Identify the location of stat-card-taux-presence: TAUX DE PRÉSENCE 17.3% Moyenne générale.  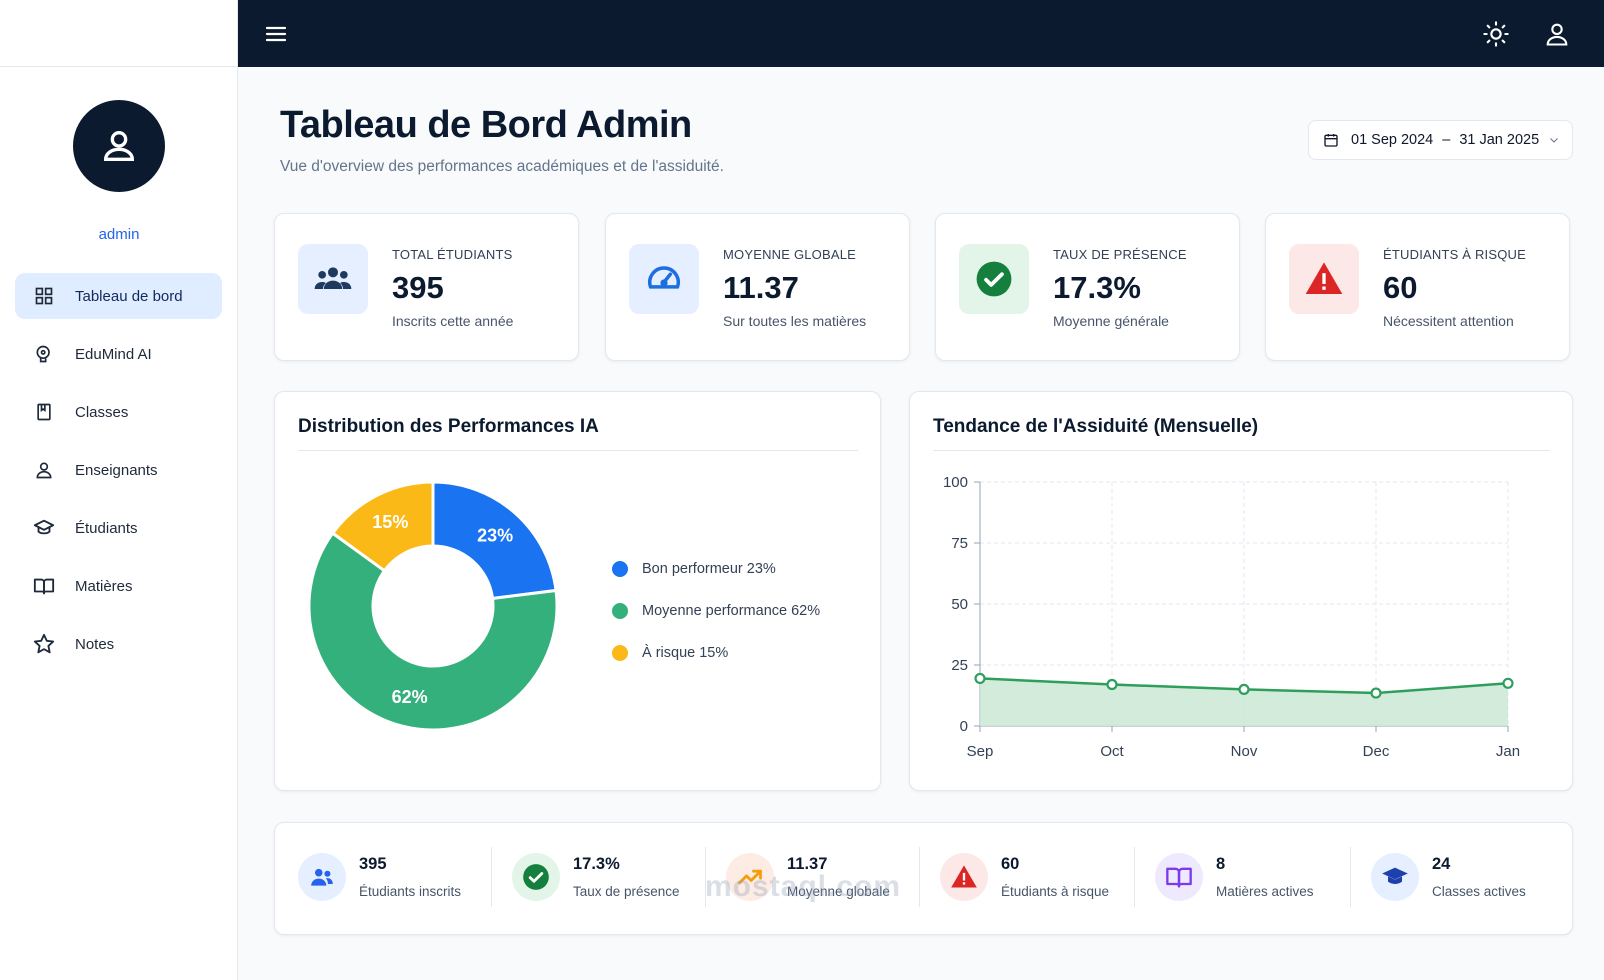
(1087, 287).